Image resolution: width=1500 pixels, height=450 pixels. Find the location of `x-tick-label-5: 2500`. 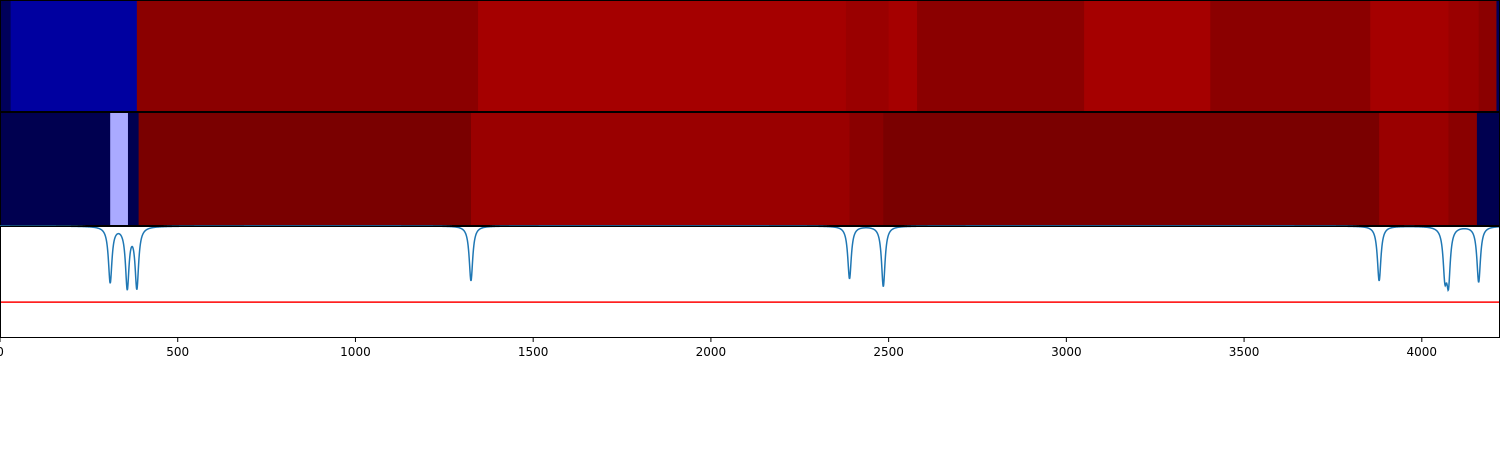

x-tick-label-5: 2500 is located at coordinates (888, 352).